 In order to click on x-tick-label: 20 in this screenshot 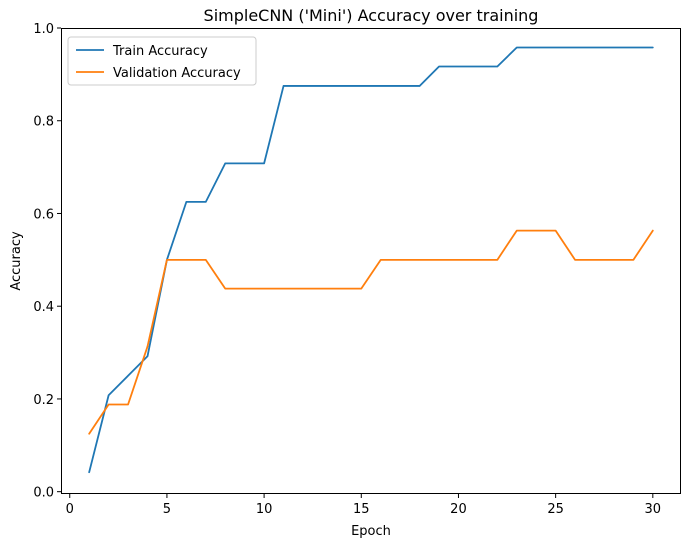, I will do `click(458, 509)`.